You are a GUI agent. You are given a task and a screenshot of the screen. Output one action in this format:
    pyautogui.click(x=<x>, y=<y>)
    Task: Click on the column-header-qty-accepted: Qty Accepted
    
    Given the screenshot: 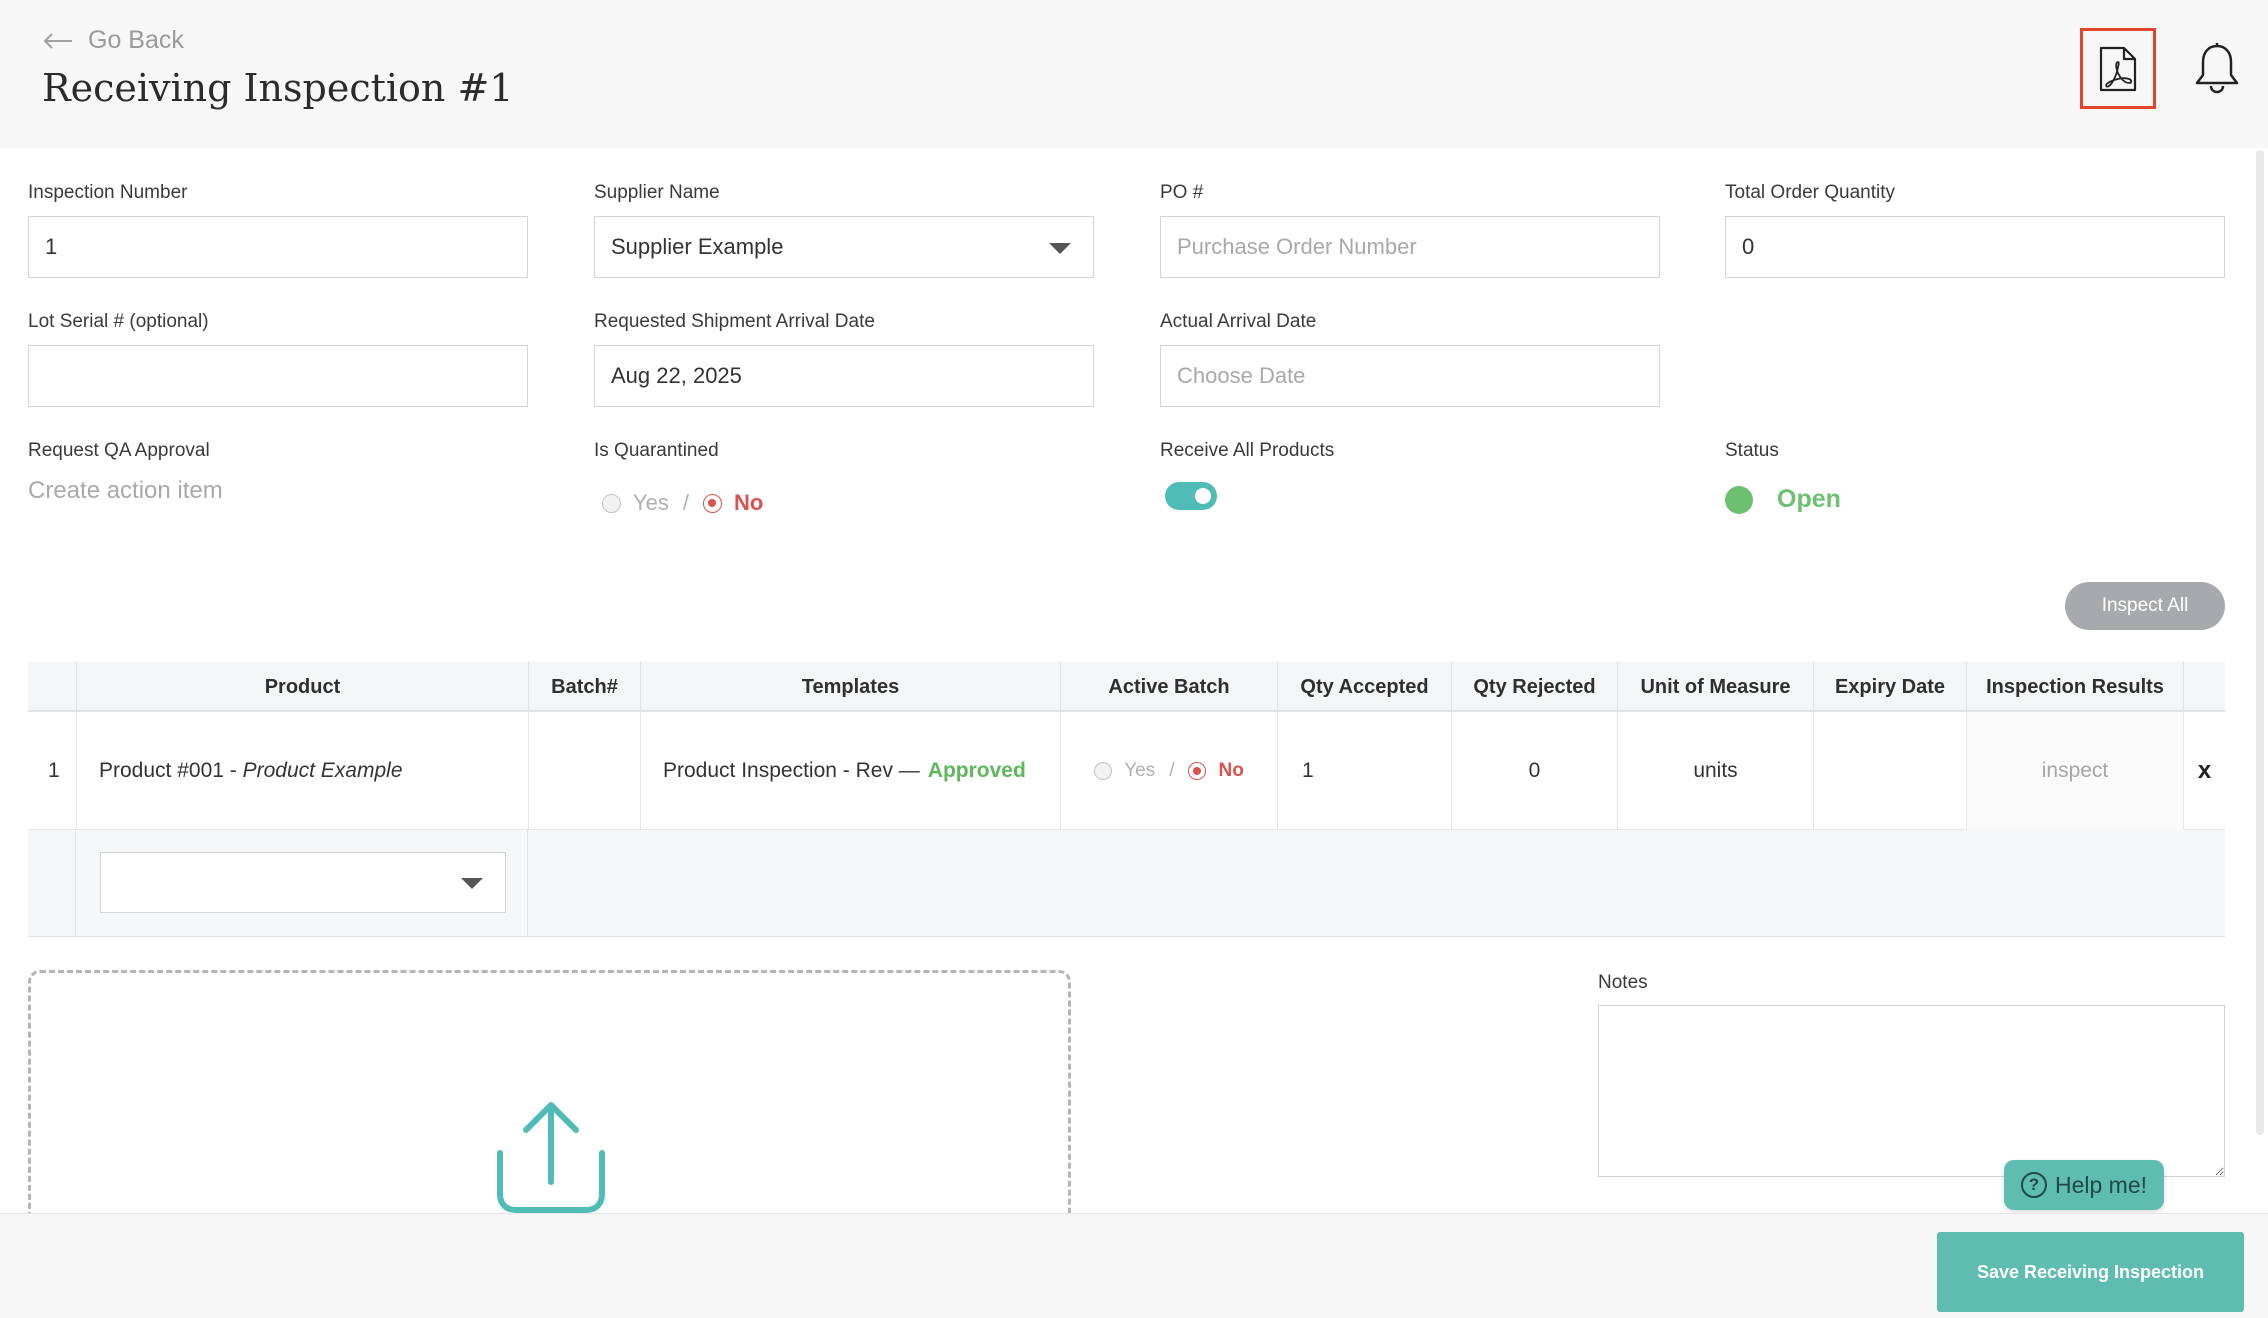 What is the action you would take?
    pyautogui.click(x=1364, y=687)
    